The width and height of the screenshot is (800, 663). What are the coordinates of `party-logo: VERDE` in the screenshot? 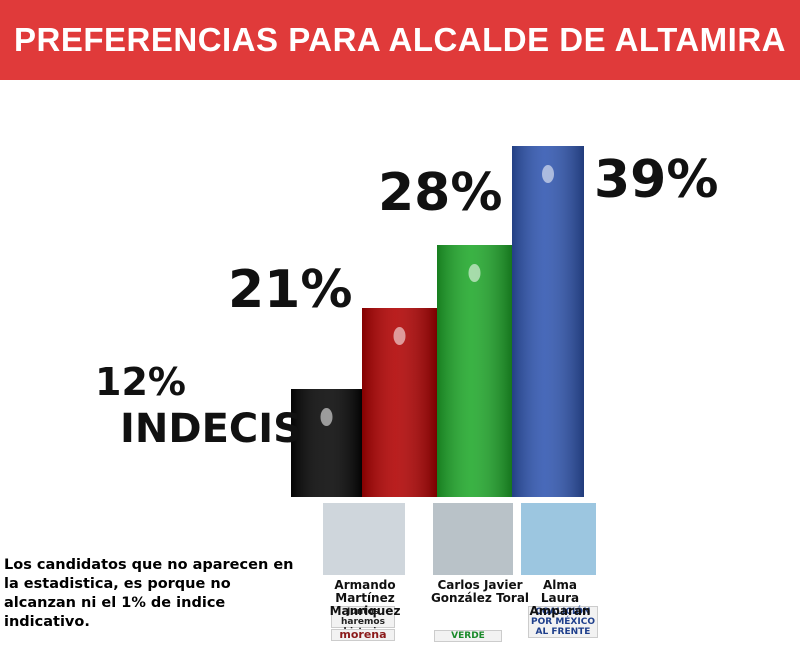 It's located at (468, 636).